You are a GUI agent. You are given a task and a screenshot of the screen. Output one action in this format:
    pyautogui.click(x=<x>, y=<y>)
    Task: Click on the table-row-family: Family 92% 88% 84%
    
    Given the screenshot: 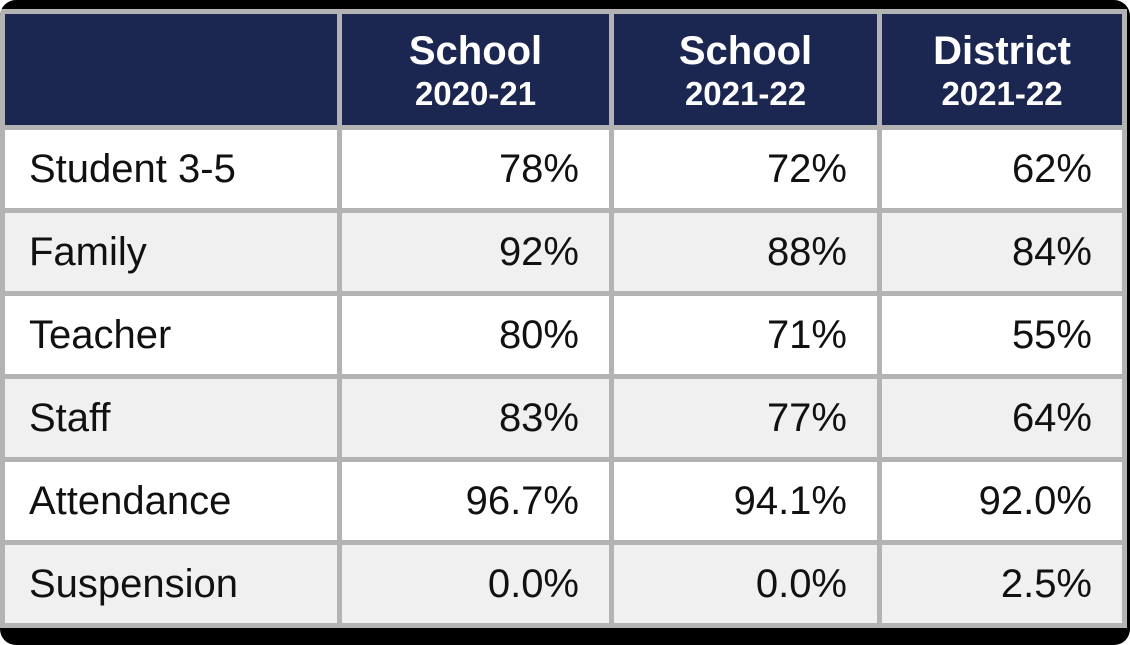 What is the action you would take?
    pyautogui.click(x=563, y=252)
    